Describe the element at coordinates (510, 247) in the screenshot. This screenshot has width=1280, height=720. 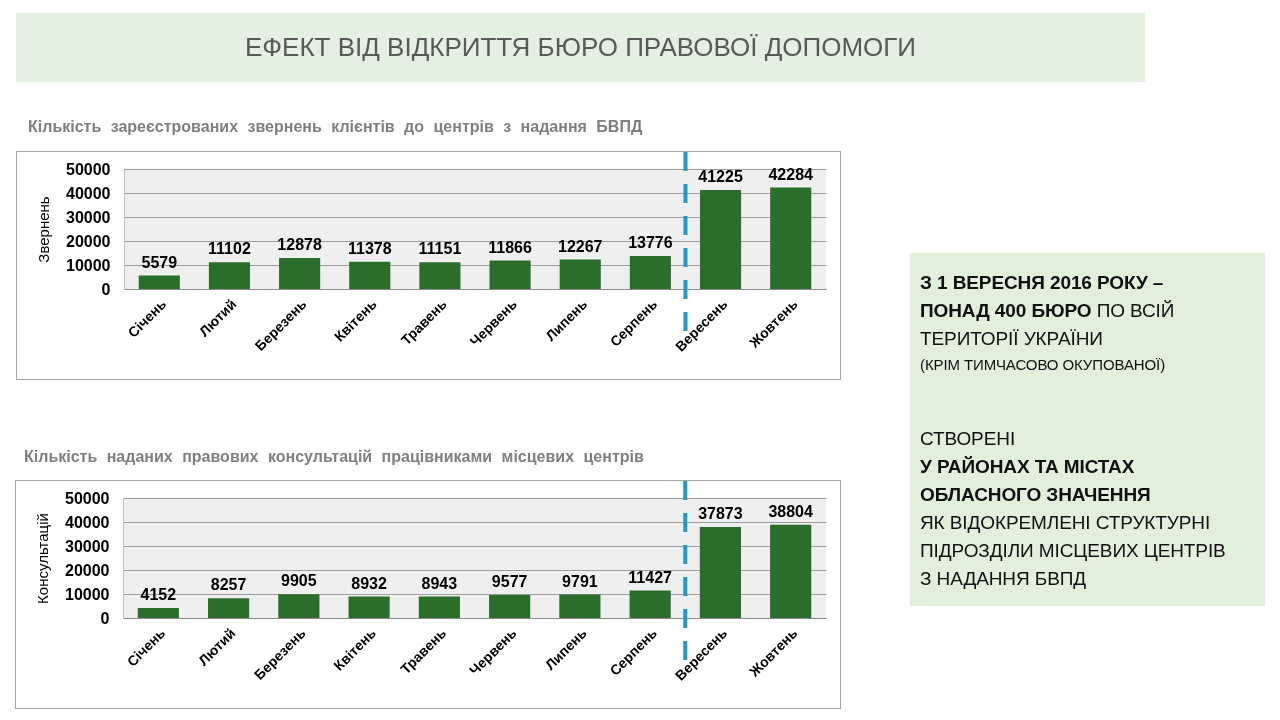
I see `data-label: 11866` at that location.